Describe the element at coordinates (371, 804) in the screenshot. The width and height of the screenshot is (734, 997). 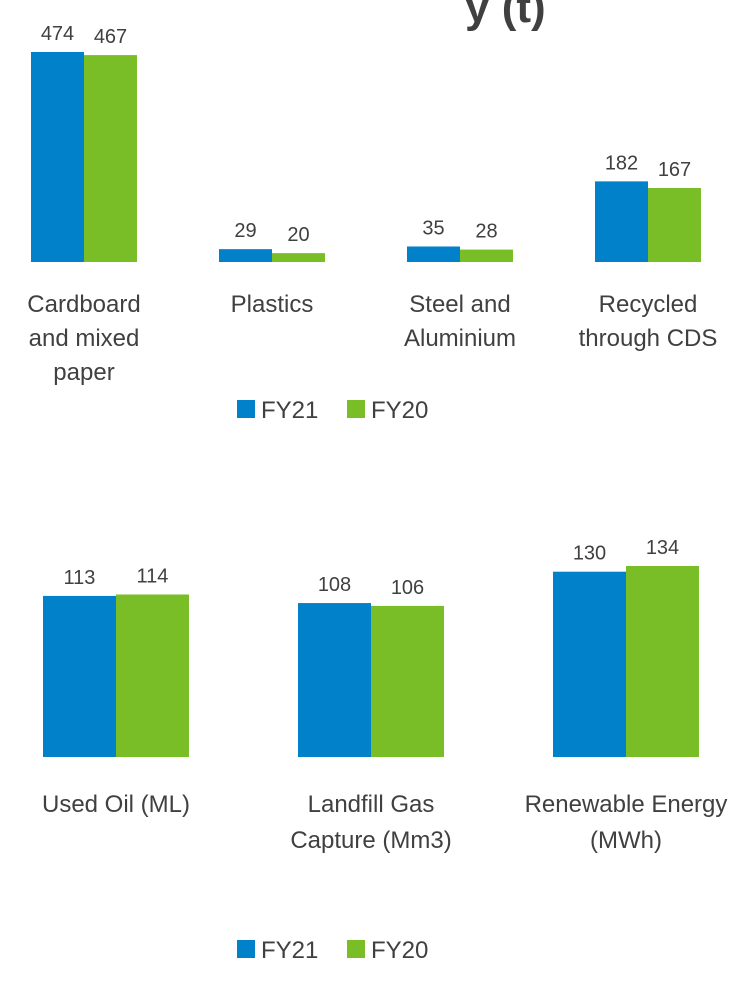
I see `category-label-1-0: Landfill Gas` at that location.